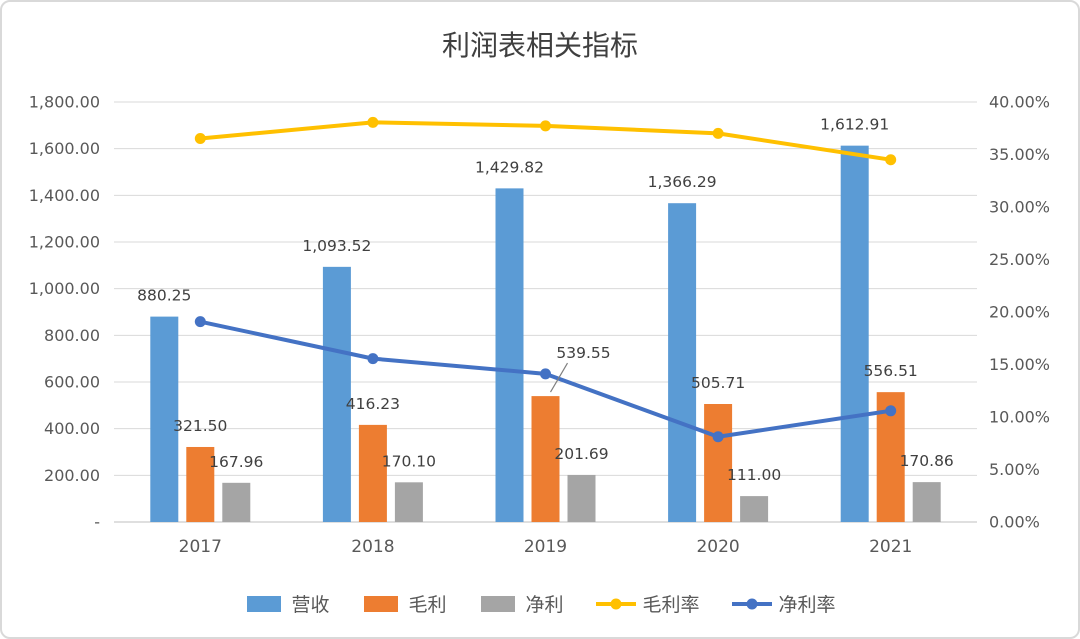  I want to click on marker-毛利率-2017, so click(200, 139).